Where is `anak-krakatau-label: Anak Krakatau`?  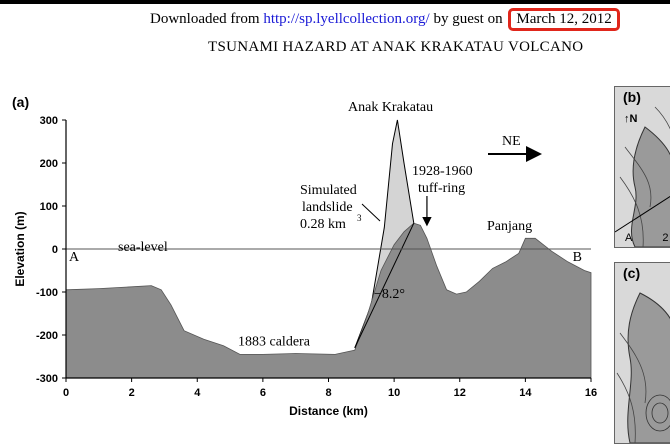
anak-krakatau-label: Anak Krakatau is located at coordinates (390, 107).